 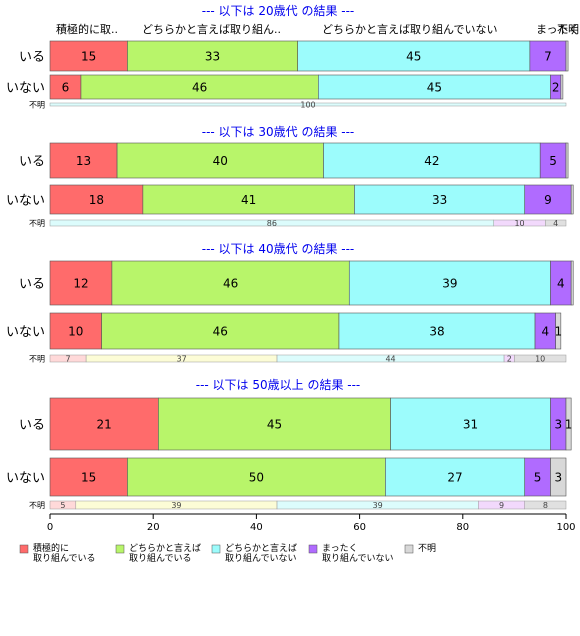 I want to click on bar-value-label: 41, so click(x=248, y=200).